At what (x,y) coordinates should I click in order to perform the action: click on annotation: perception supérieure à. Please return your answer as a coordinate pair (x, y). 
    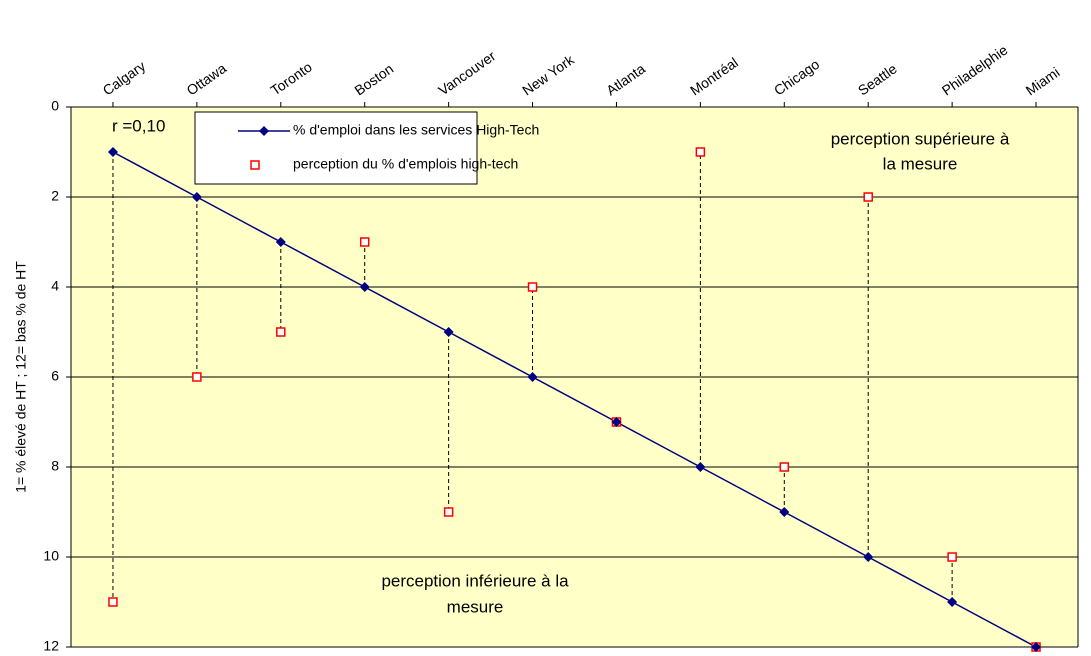
    Looking at the image, I should click on (920, 138).